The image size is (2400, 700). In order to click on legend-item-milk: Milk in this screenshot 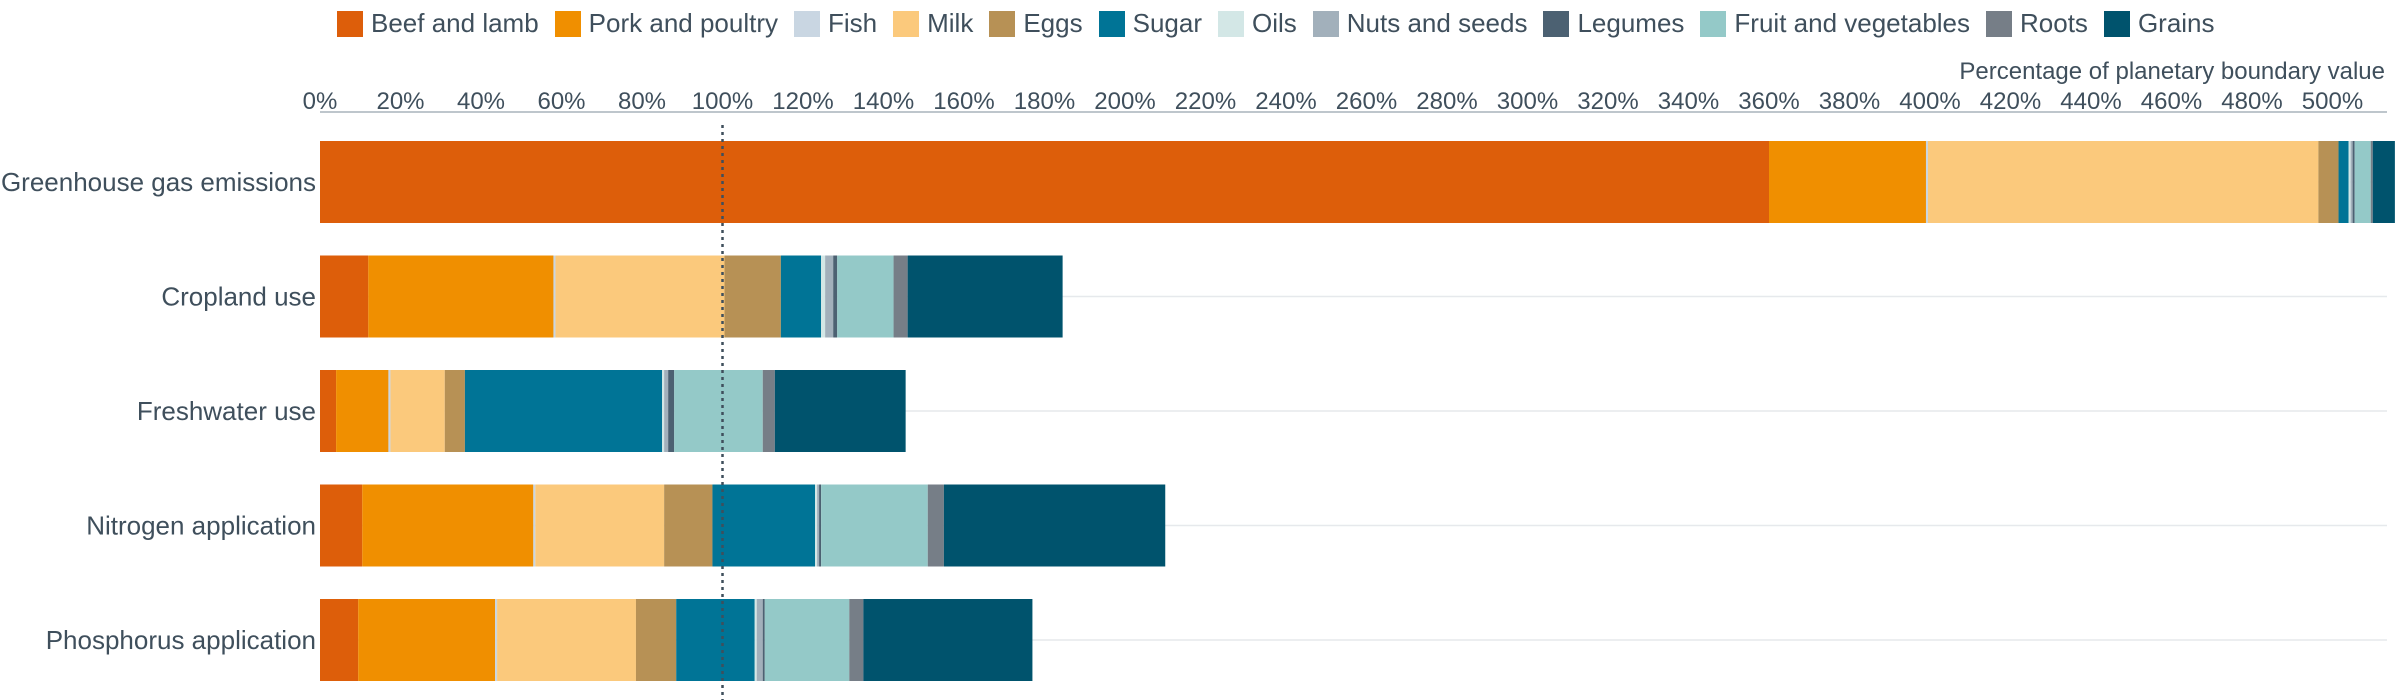, I will do `click(933, 23)`.